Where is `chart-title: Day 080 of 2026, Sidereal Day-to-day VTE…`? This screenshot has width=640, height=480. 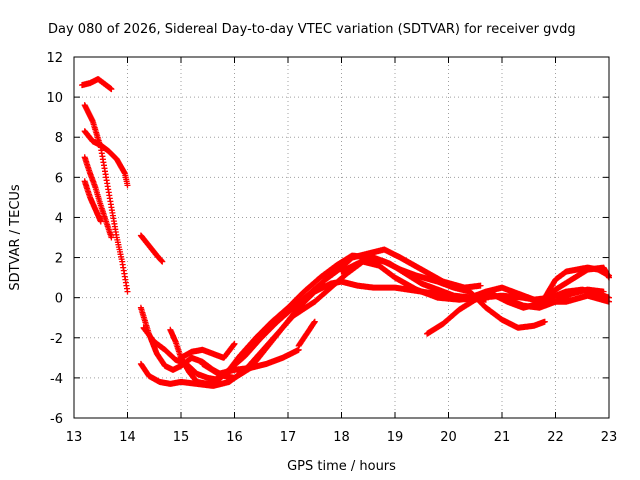
chart-title: Day 080 of 2026, Sidereal Day-to-day VTE… is located at coordinates (312, 29).